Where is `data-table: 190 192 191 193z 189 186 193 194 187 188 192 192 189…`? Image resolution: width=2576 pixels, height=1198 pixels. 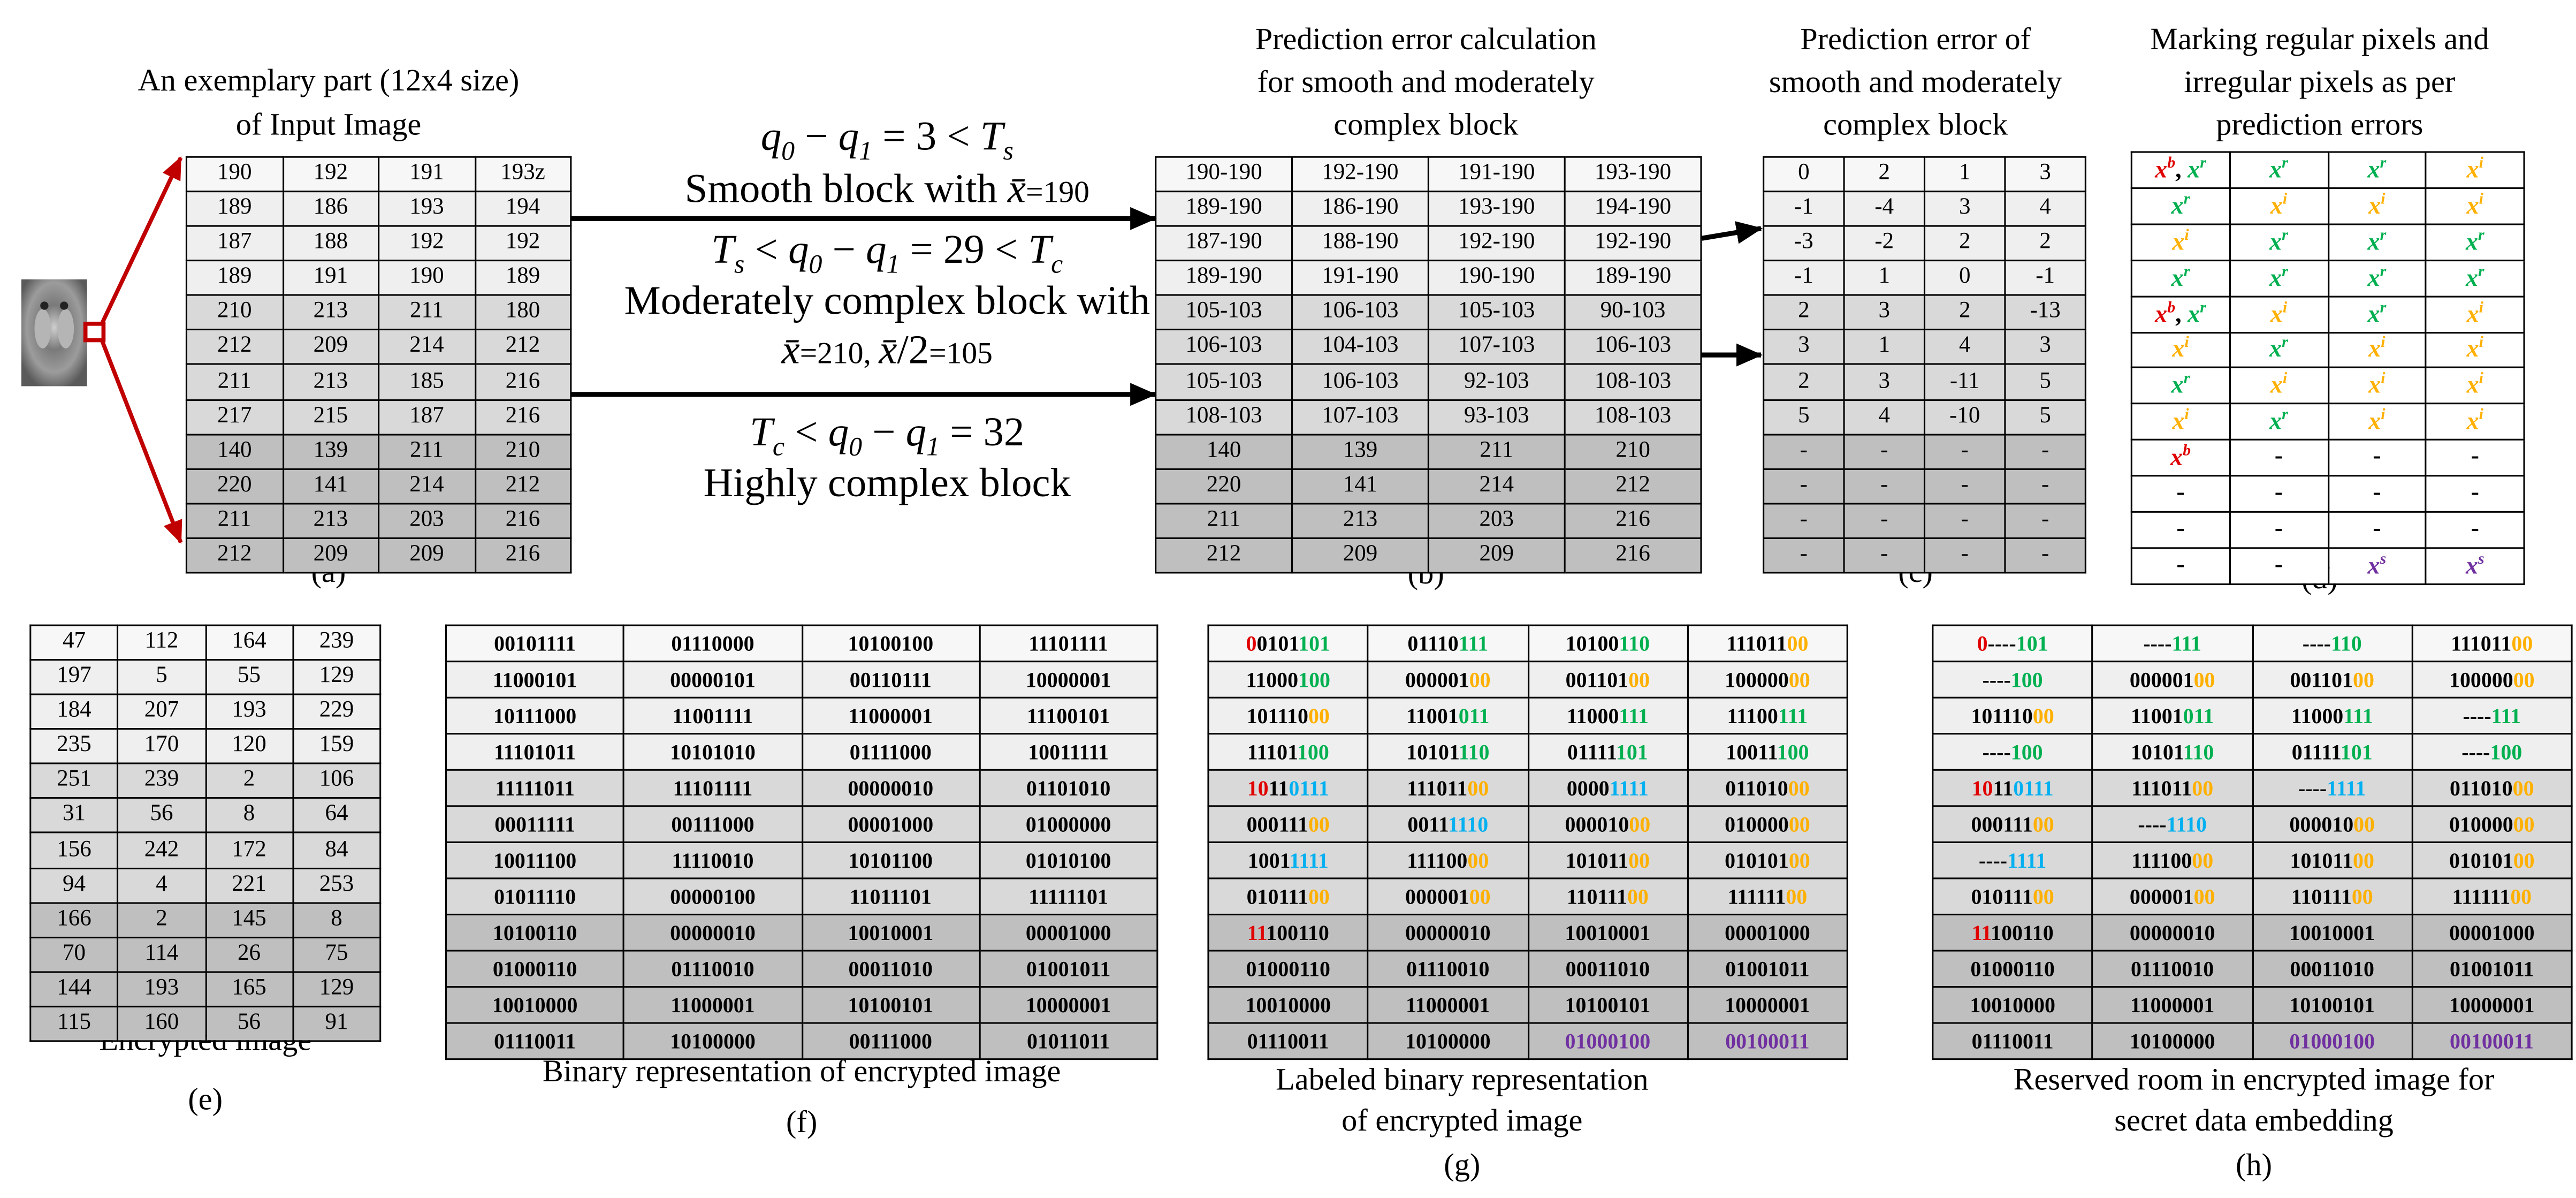
data-table: 190 192 191 193z 189 186 193 194 187 188 192 192 189… is located at coordinates (378, 365).